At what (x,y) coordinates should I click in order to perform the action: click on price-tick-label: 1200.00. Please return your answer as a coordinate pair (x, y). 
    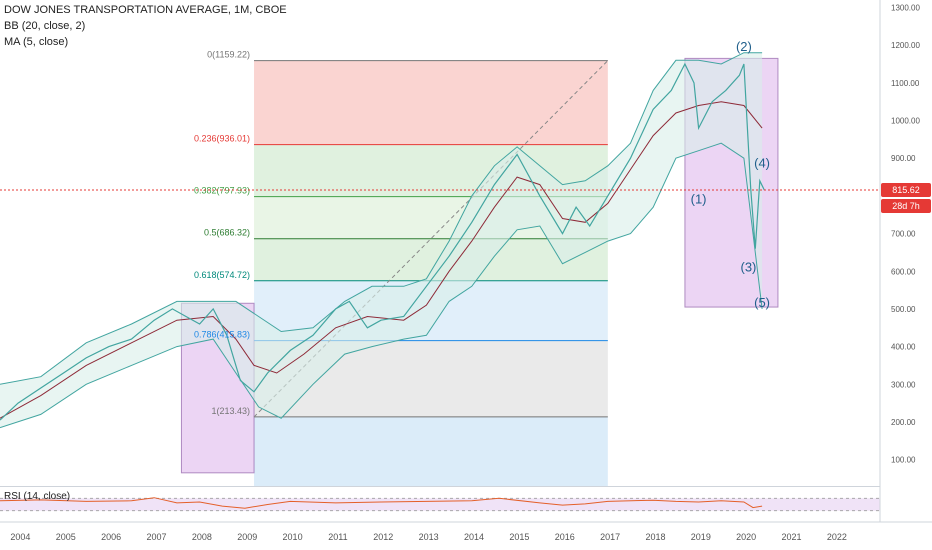
    Looking at the image, I should click on (905, 45).